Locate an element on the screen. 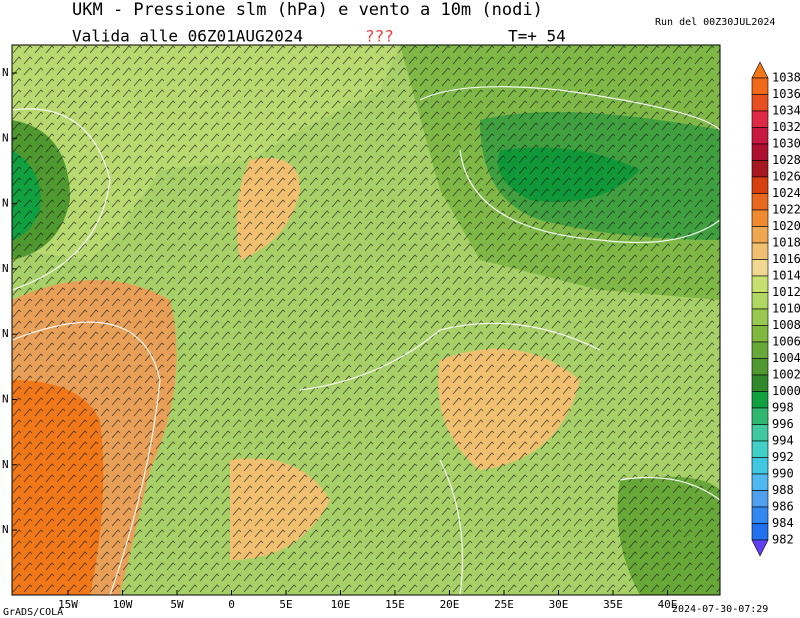  colorbar-label: 1016 is located at coordinates (786, 259).